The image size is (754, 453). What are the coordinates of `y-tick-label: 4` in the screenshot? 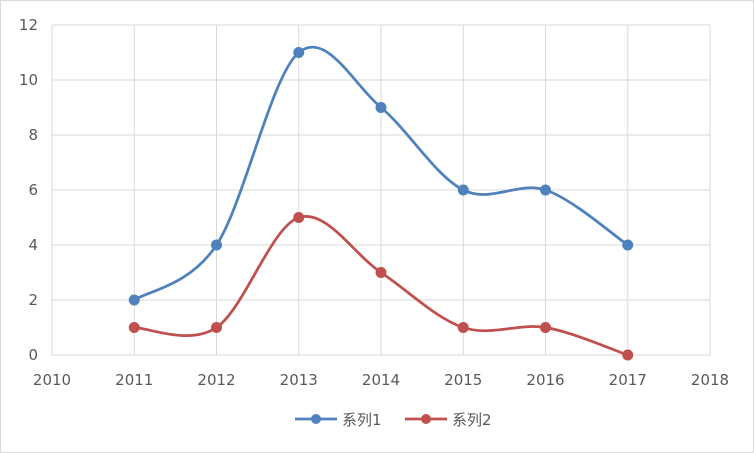 It's located at (33, 245).